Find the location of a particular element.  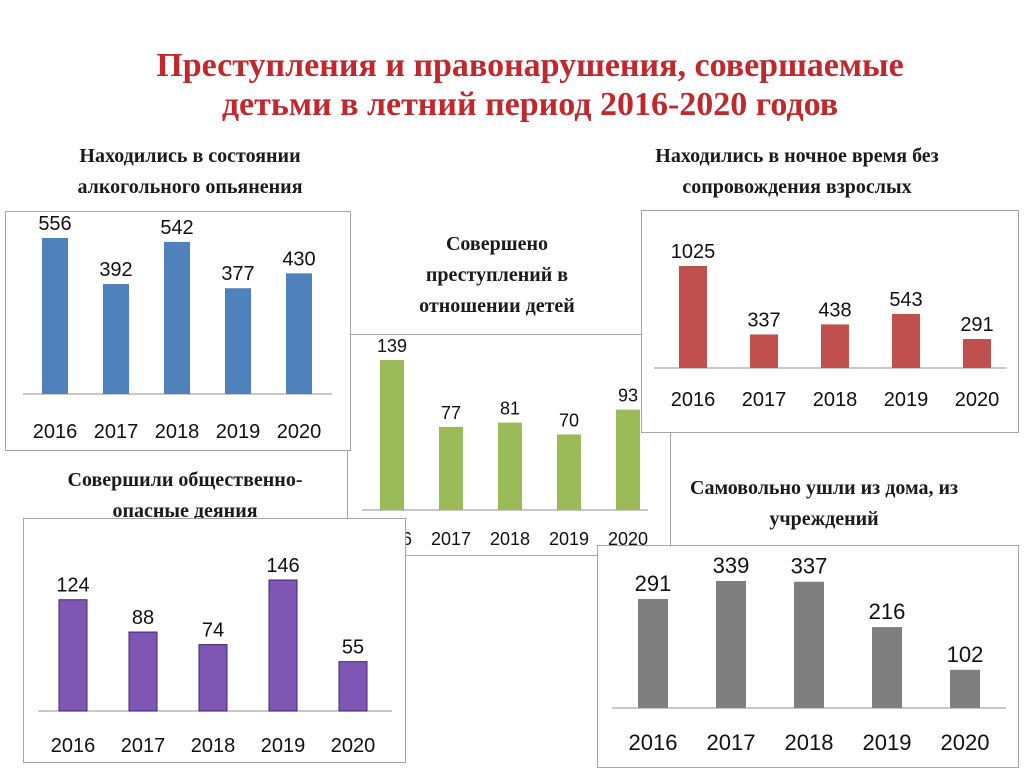

chart-title-crimes-against-children: Совершено преступлений в отношении детей is located at coordinates (497, 275).